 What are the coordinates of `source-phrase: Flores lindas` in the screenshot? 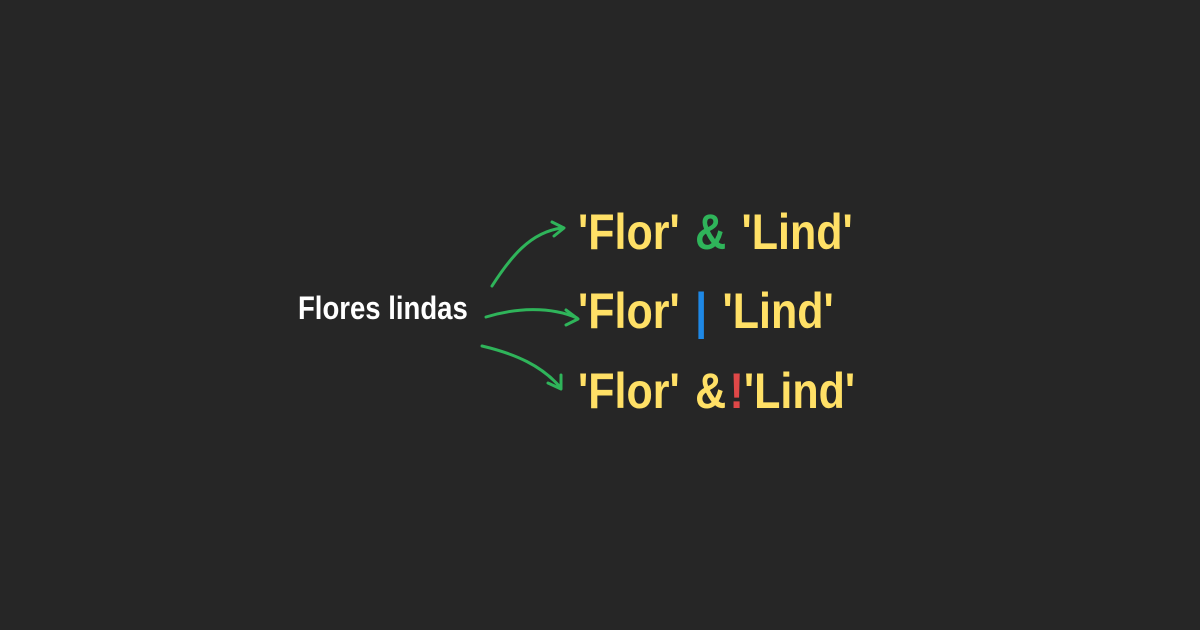 It's located at (383, 308).